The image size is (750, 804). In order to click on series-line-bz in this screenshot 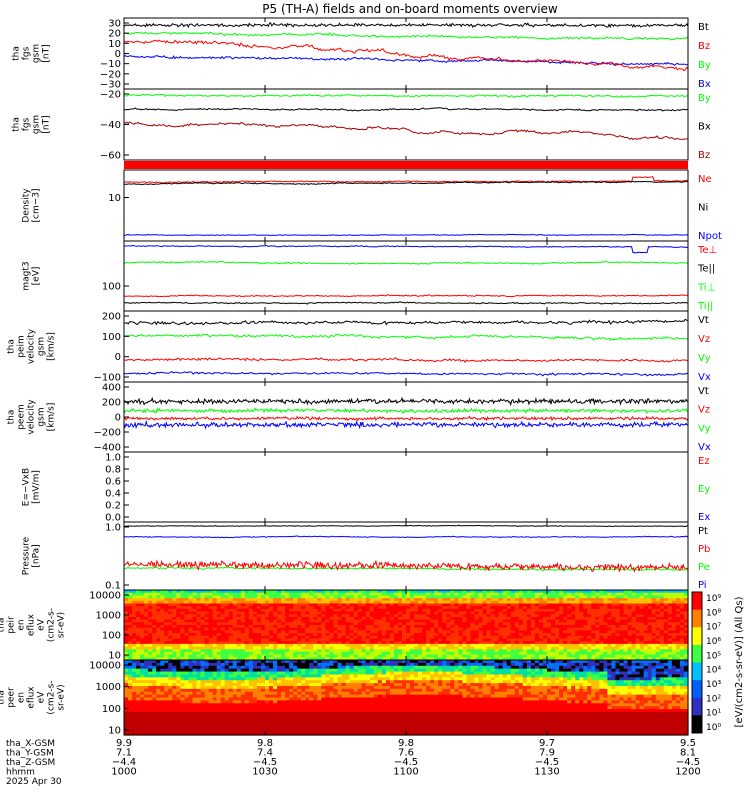, I will do `click(406, 55)`.